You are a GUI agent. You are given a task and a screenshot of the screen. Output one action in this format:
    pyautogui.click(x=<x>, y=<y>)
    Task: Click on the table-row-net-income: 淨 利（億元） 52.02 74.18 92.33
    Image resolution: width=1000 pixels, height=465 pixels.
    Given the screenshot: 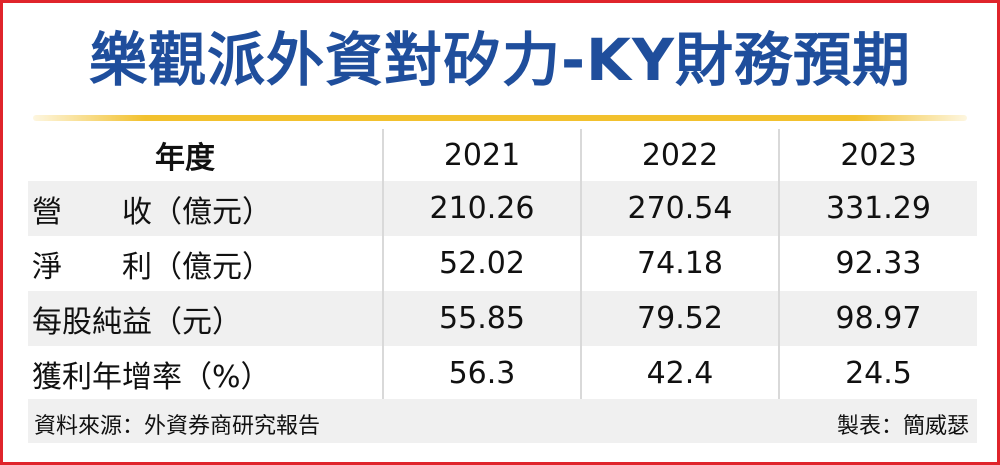 What is the action you would take?
    pyautogui.click(x=502, y=263)
    